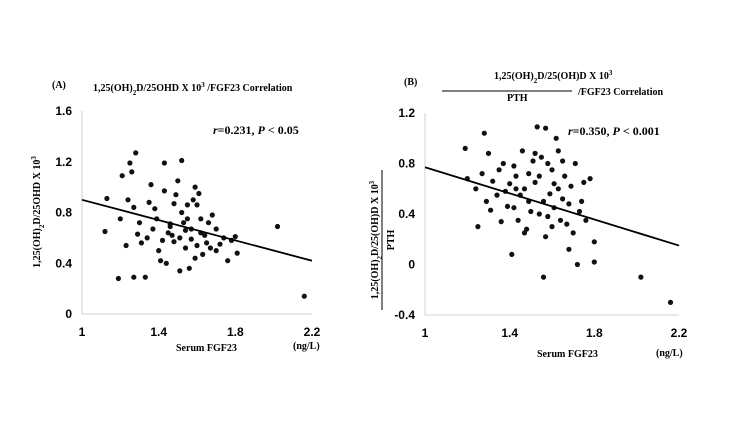  Describe the element at coordinates (517, 98) in the screenshot. I see `title-denominator: PTH` at that location.